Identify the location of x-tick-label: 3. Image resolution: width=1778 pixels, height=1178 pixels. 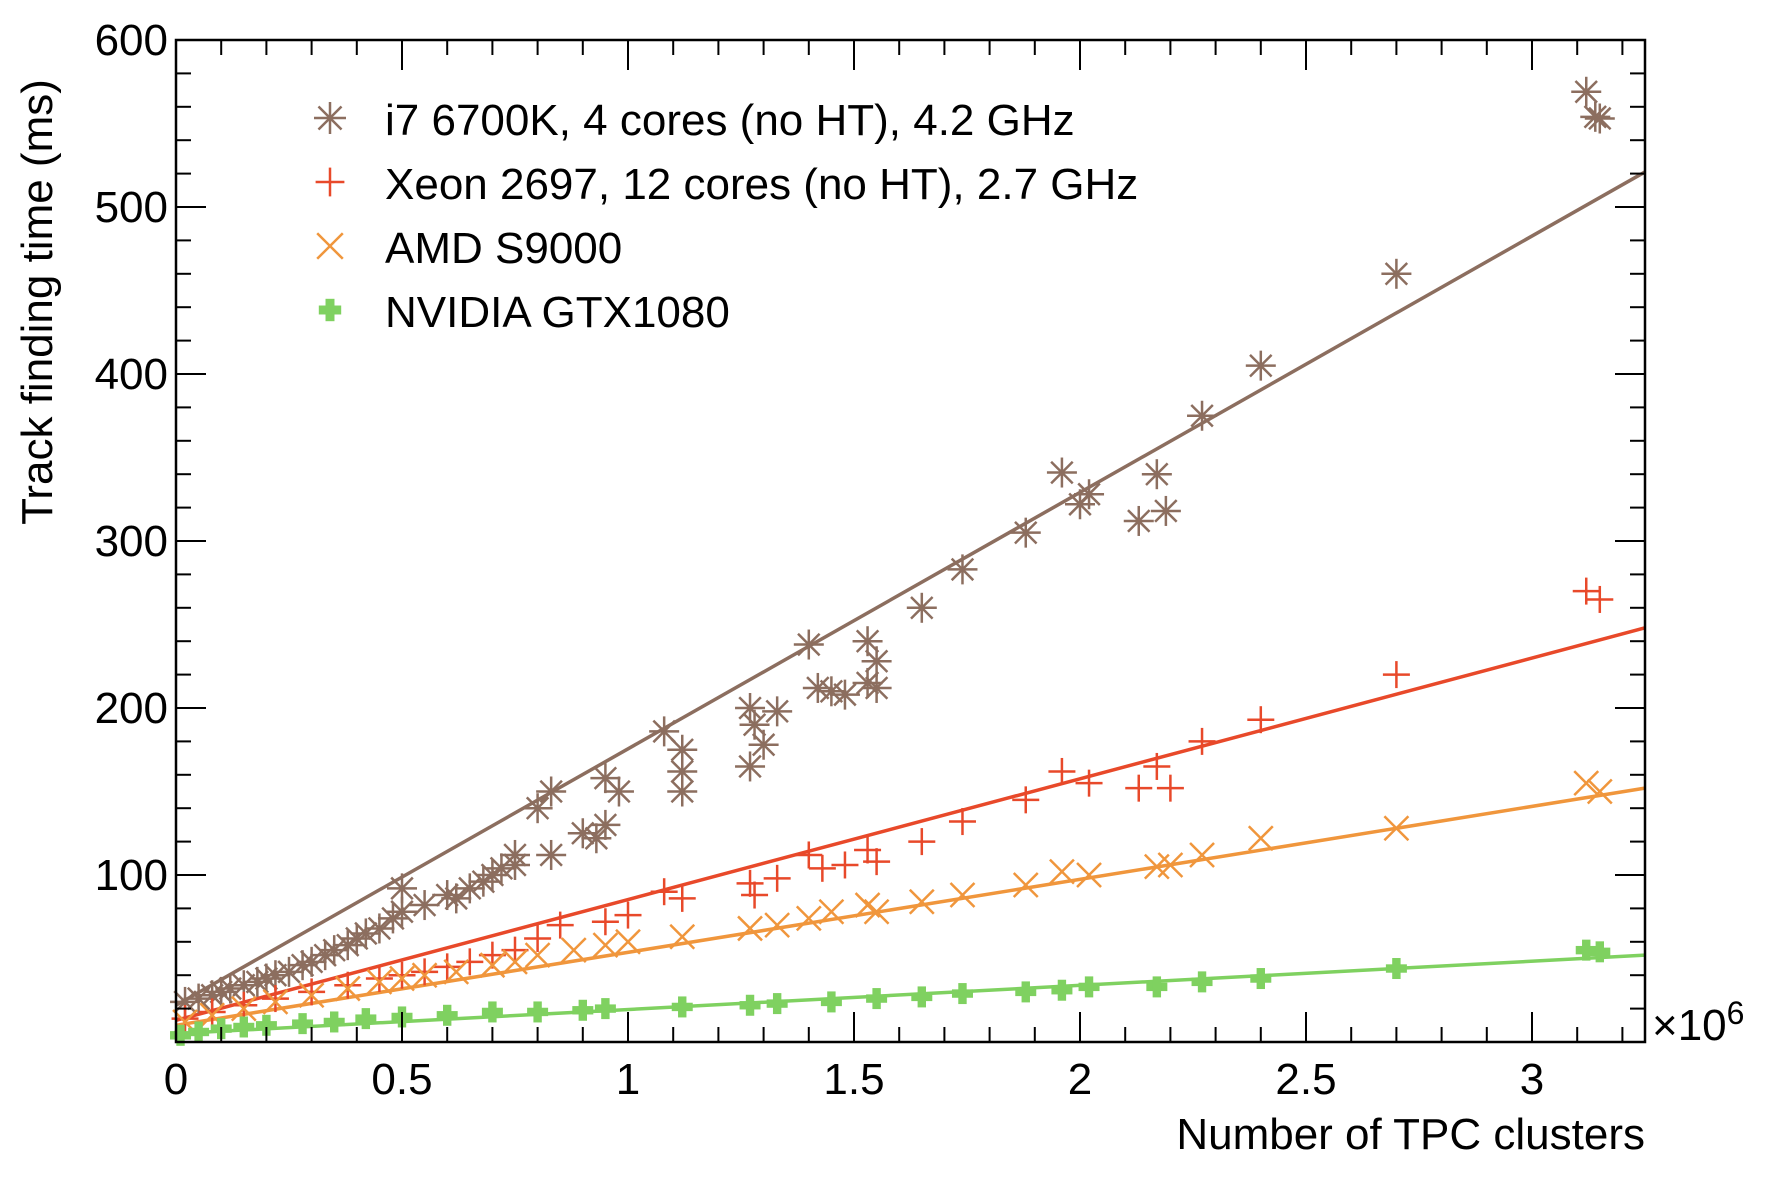
(1532, 1079).